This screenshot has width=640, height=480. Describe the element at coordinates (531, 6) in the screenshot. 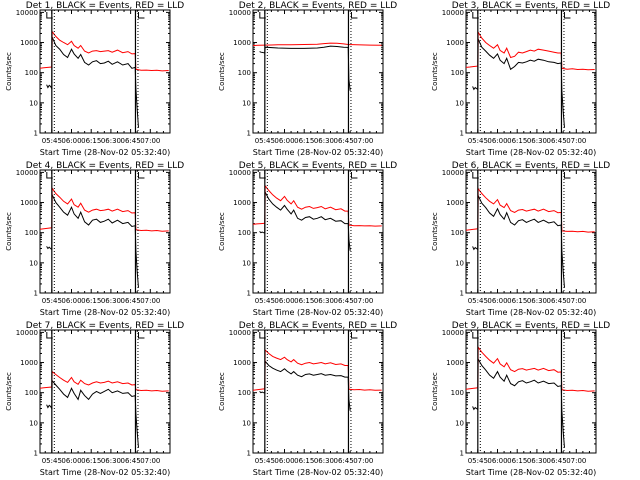

I see `panel-title: Det 3, BLACK = Events, RED = LLD` at that location.